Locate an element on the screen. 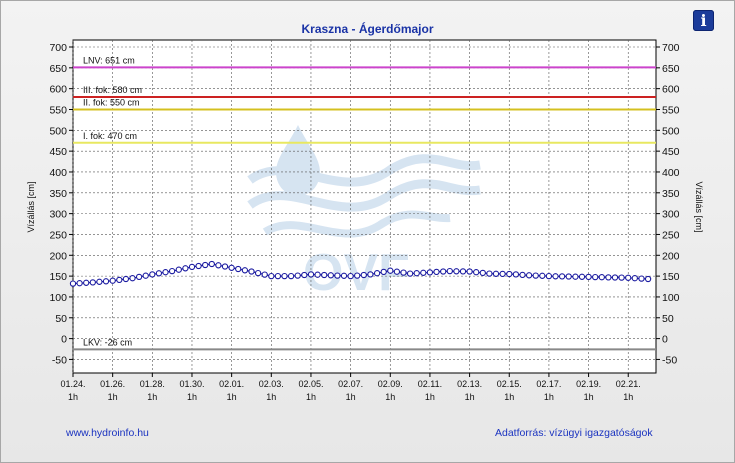 Image resolution: width=735 pixels, height=463 pixels. hydroinfo-link: www.hydroinfo.hu is located at coordinates (107, 433).